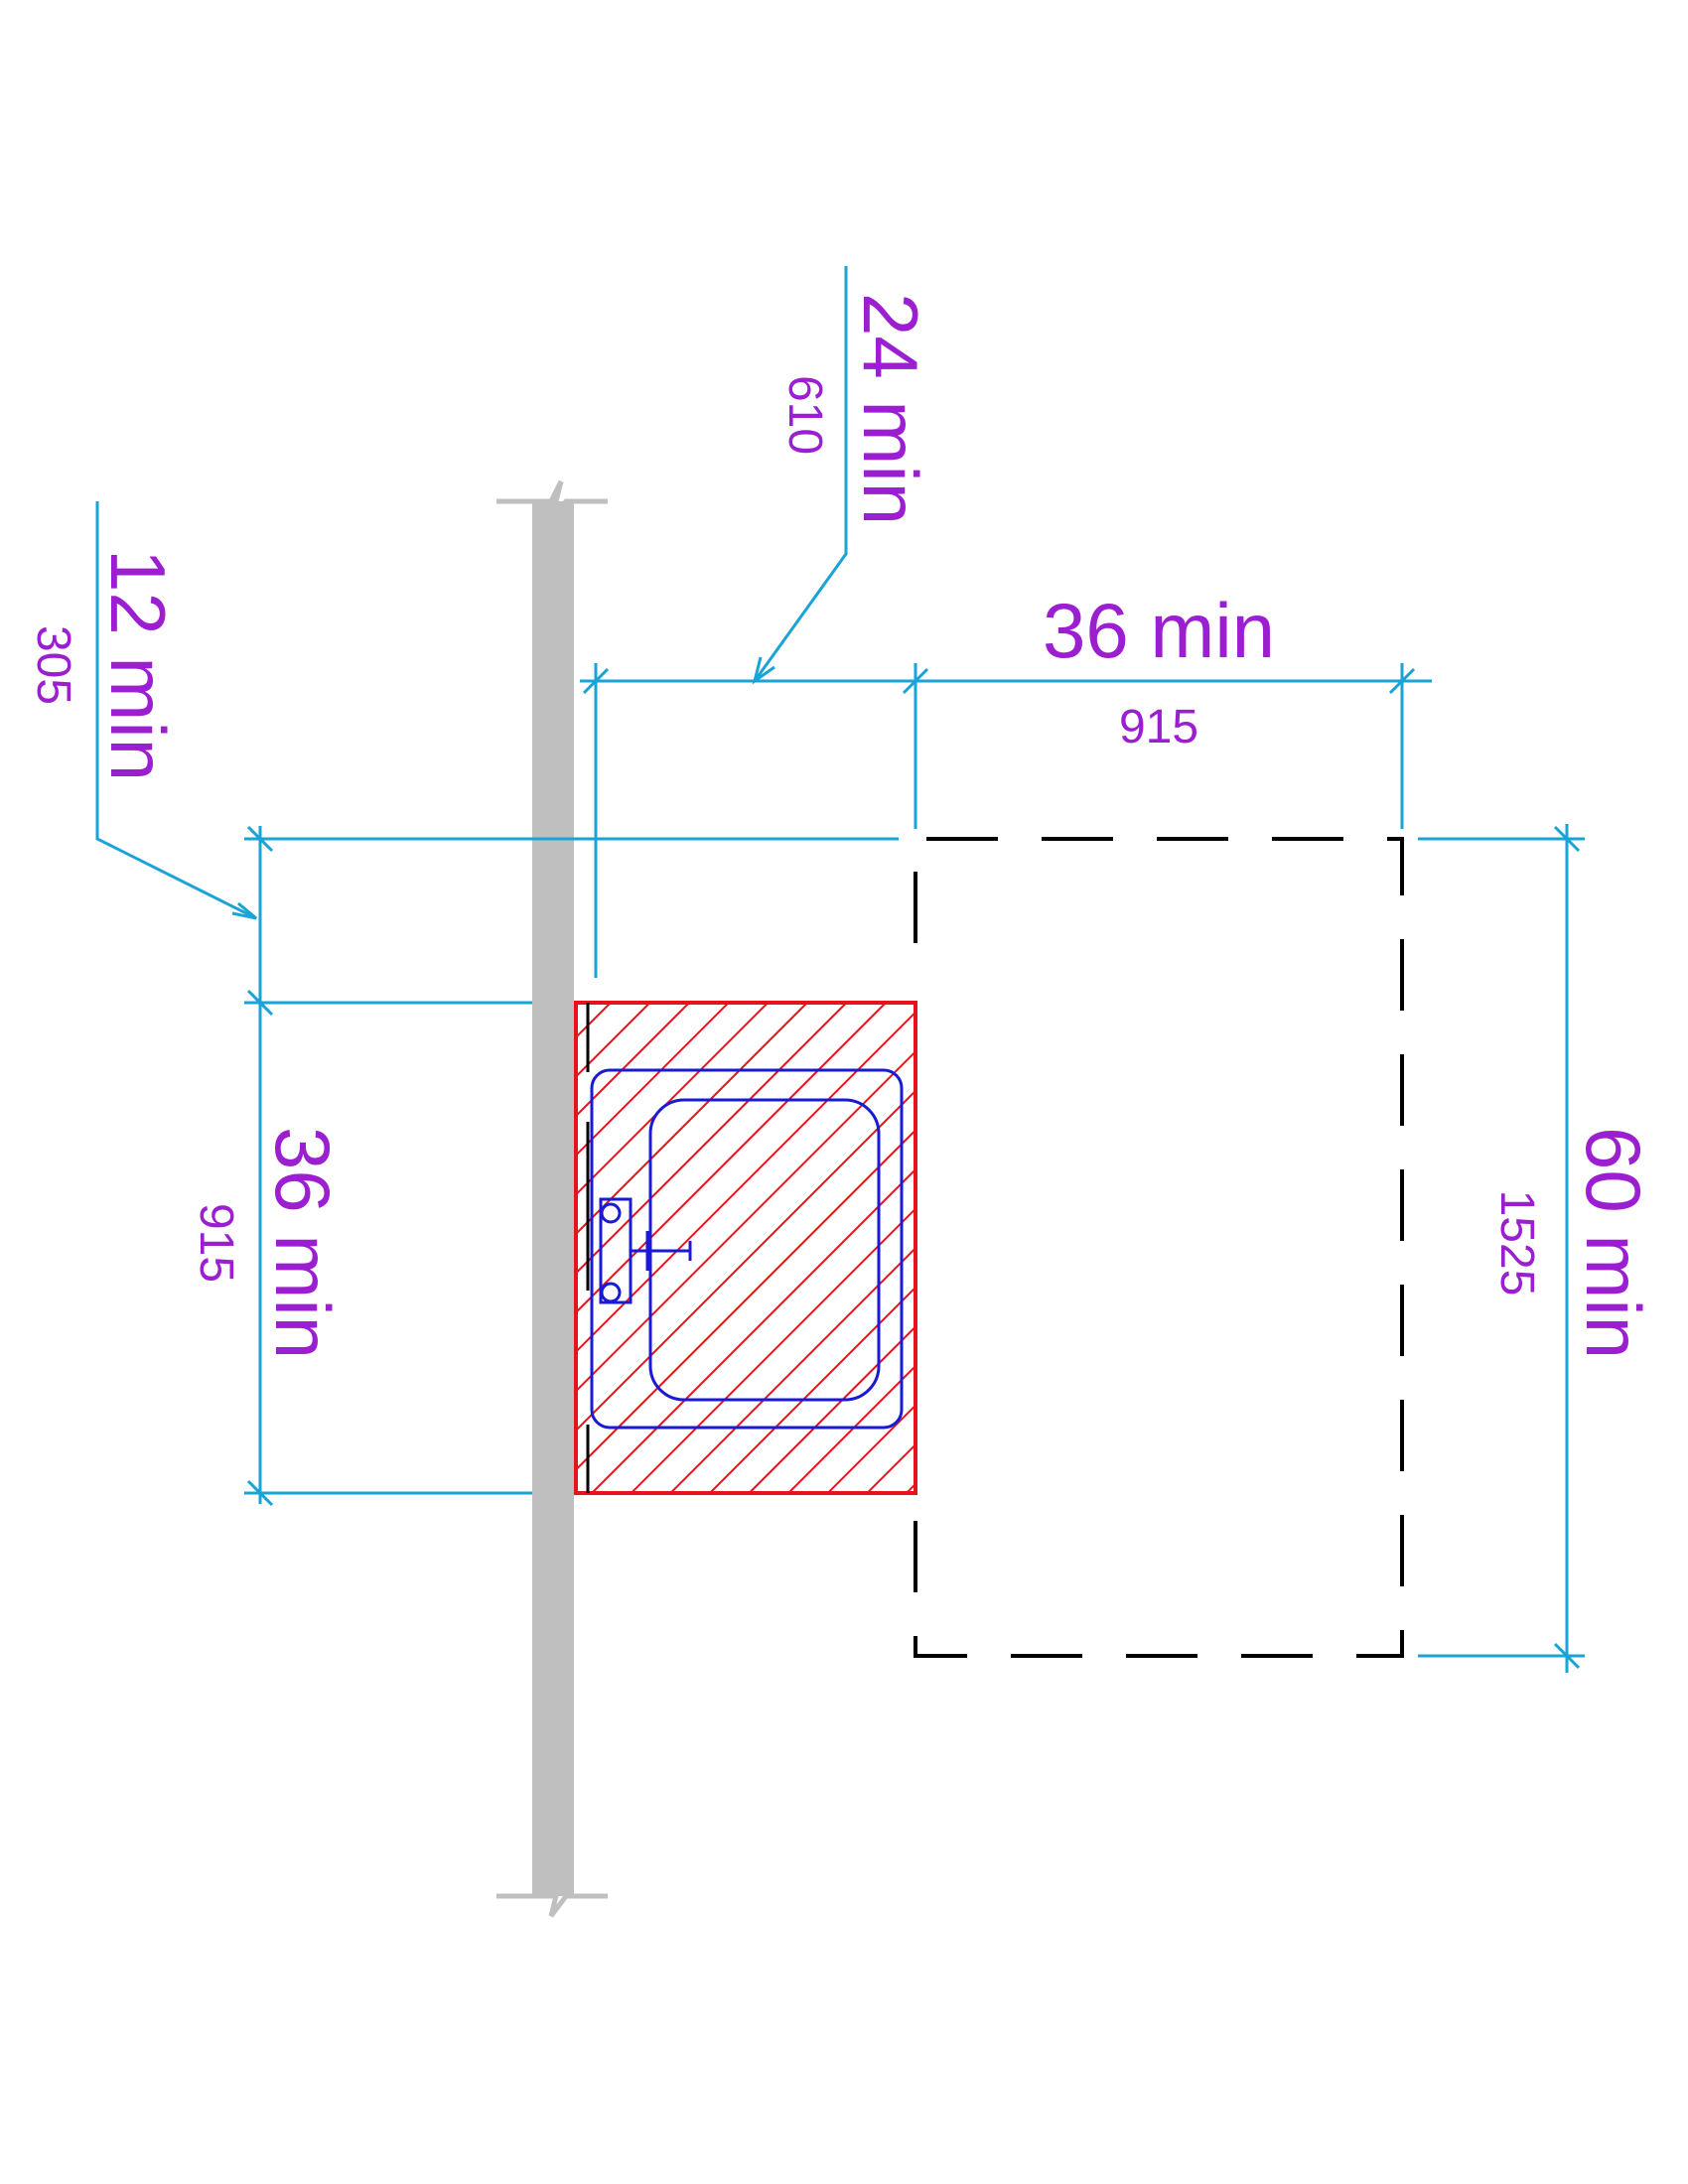  I want to click on clear-floor-space, so click(1159, 1247).